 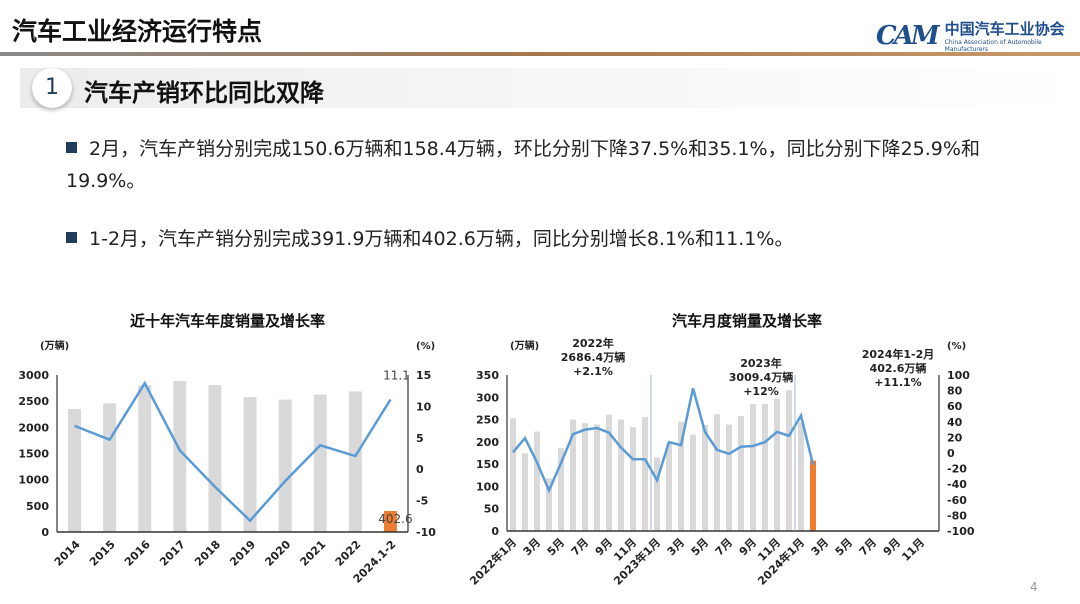 What do you see at coordinates (204, 93) in the screenshot?
I see `section-title: 汽车产销环比同比双降` at bounding box center [204, 93].